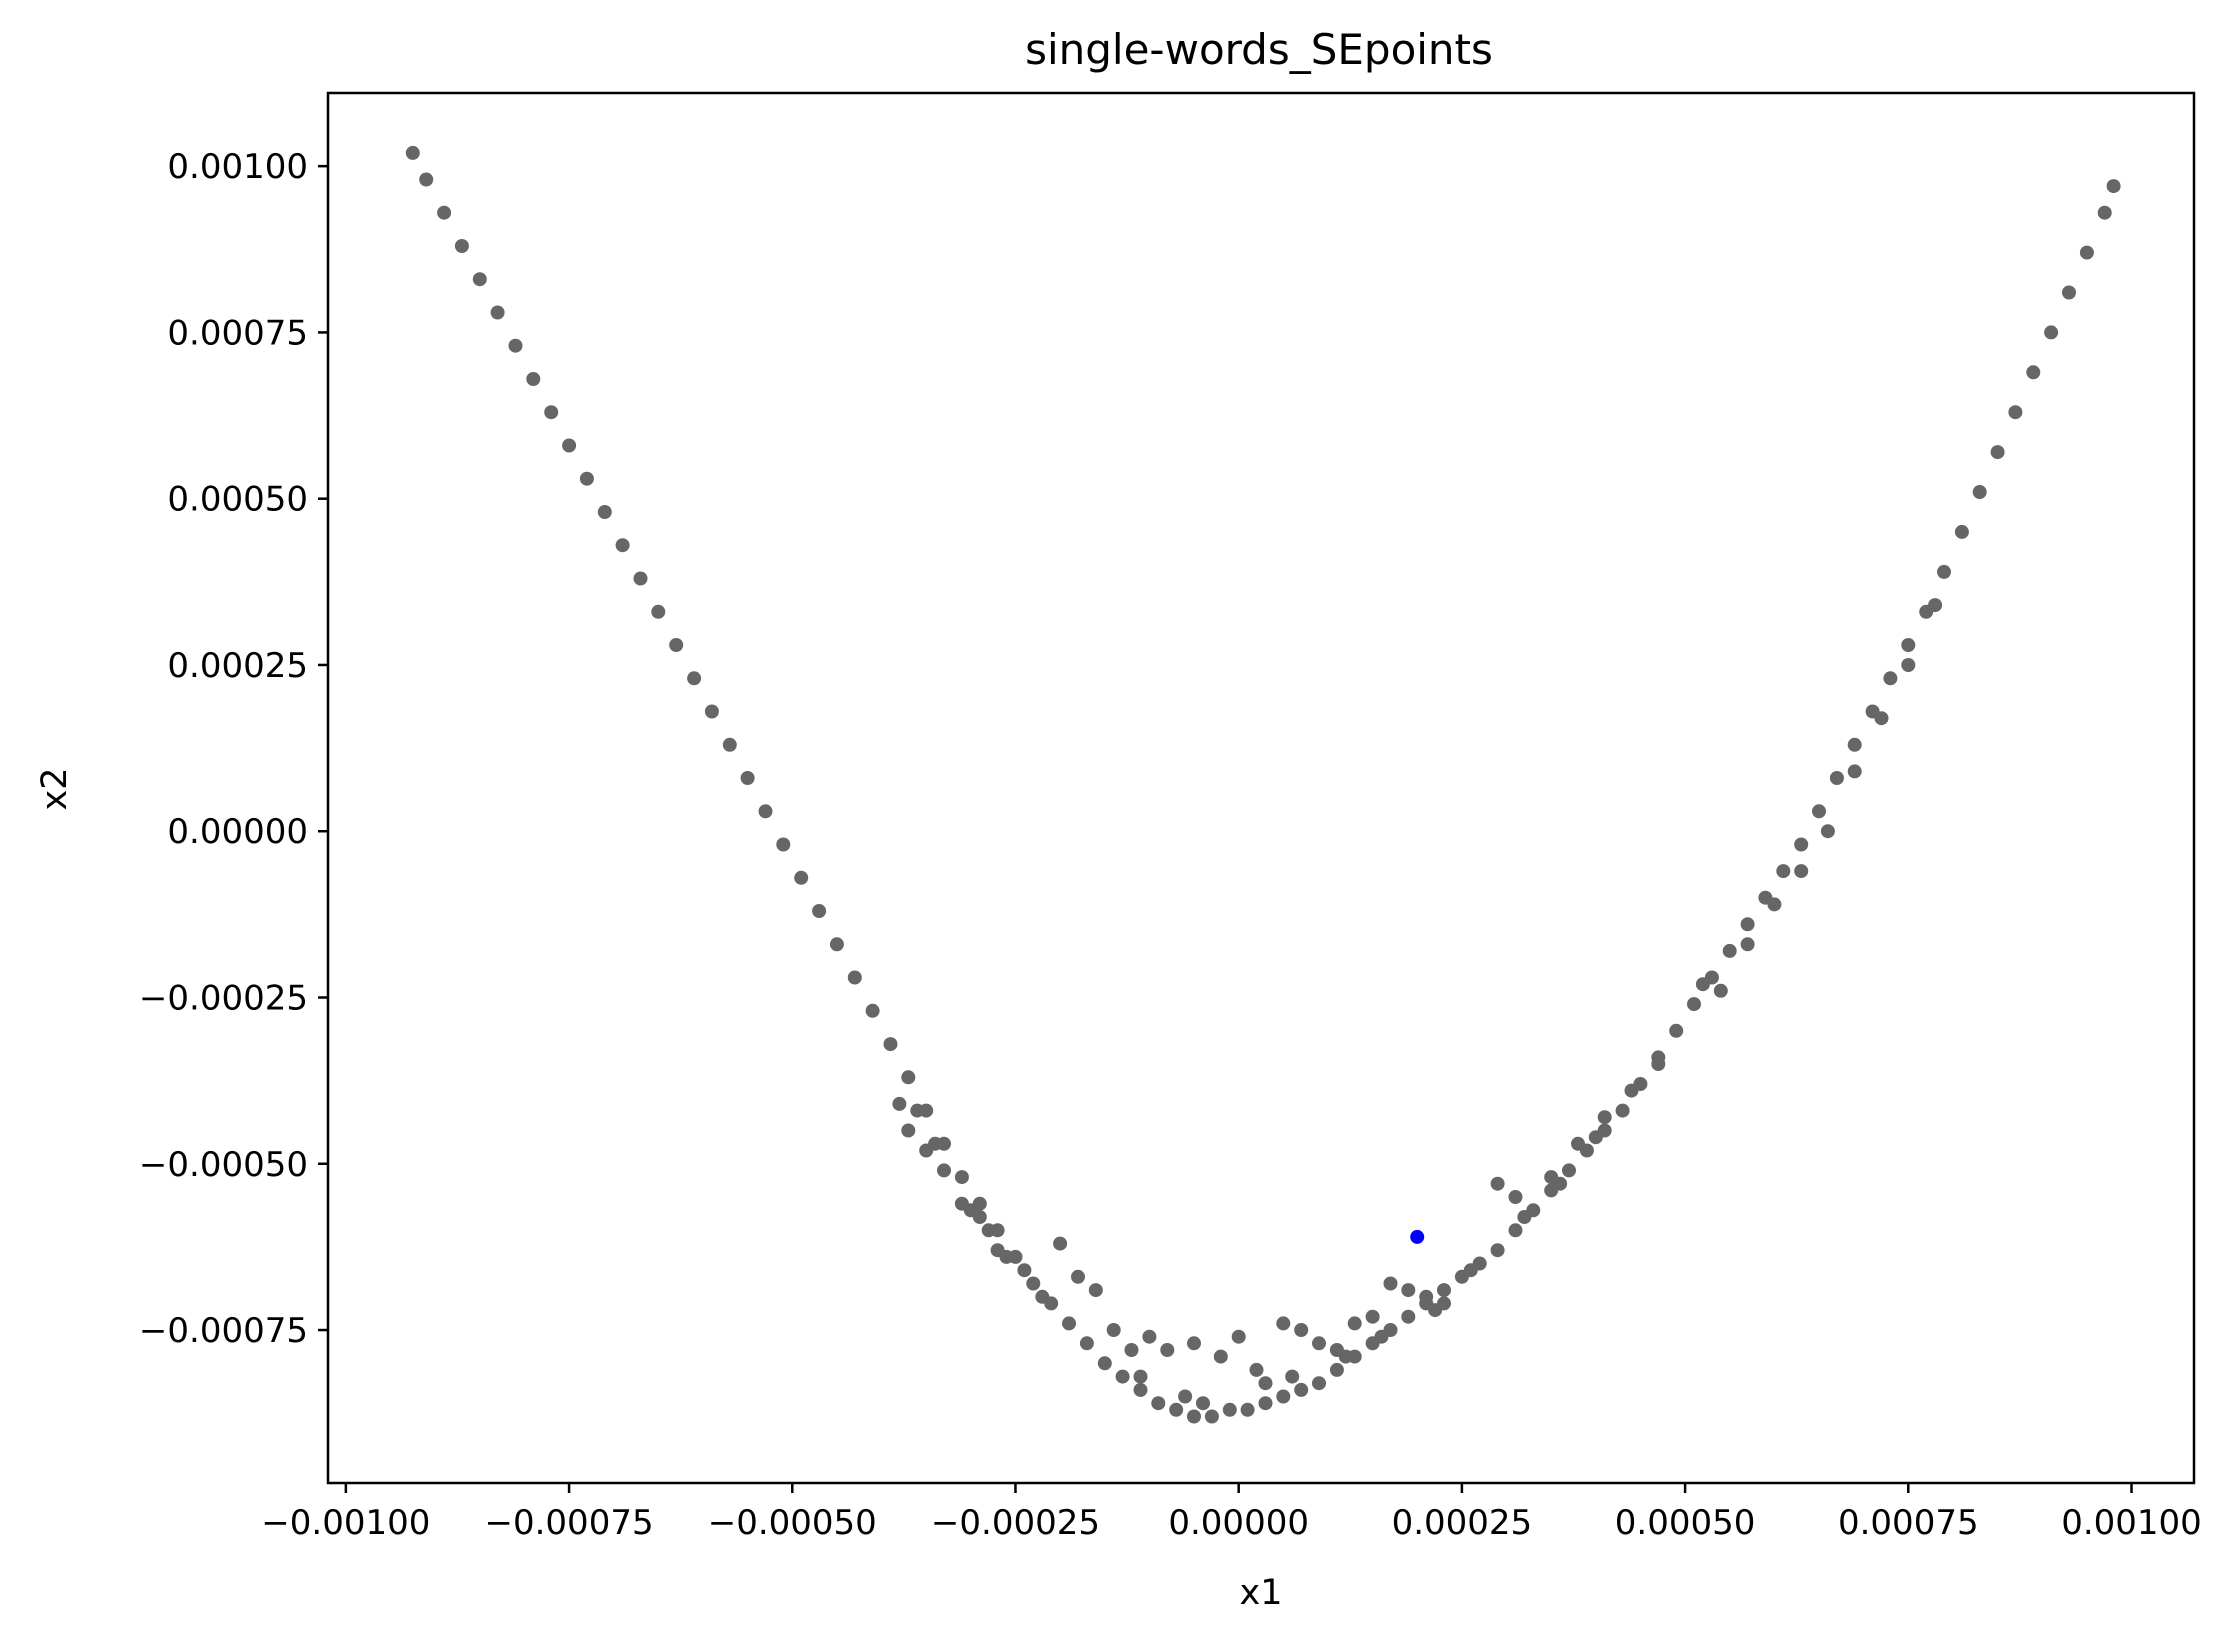  What do you see at coordinates (792, 1523) in the screenshot?
I see `x-tick-label: −0.00050` at bounding box center [792, 1523].